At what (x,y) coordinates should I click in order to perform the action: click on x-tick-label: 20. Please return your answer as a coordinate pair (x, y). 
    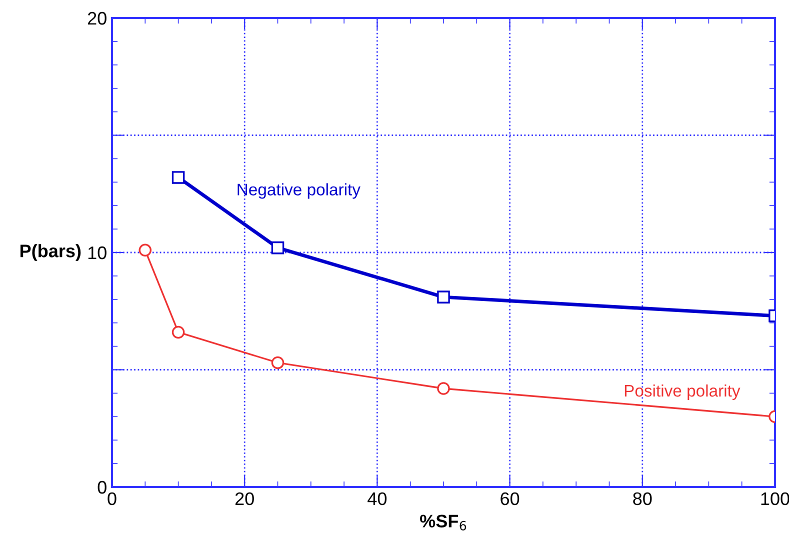
    Looking at the image, I should click on (244, 499).